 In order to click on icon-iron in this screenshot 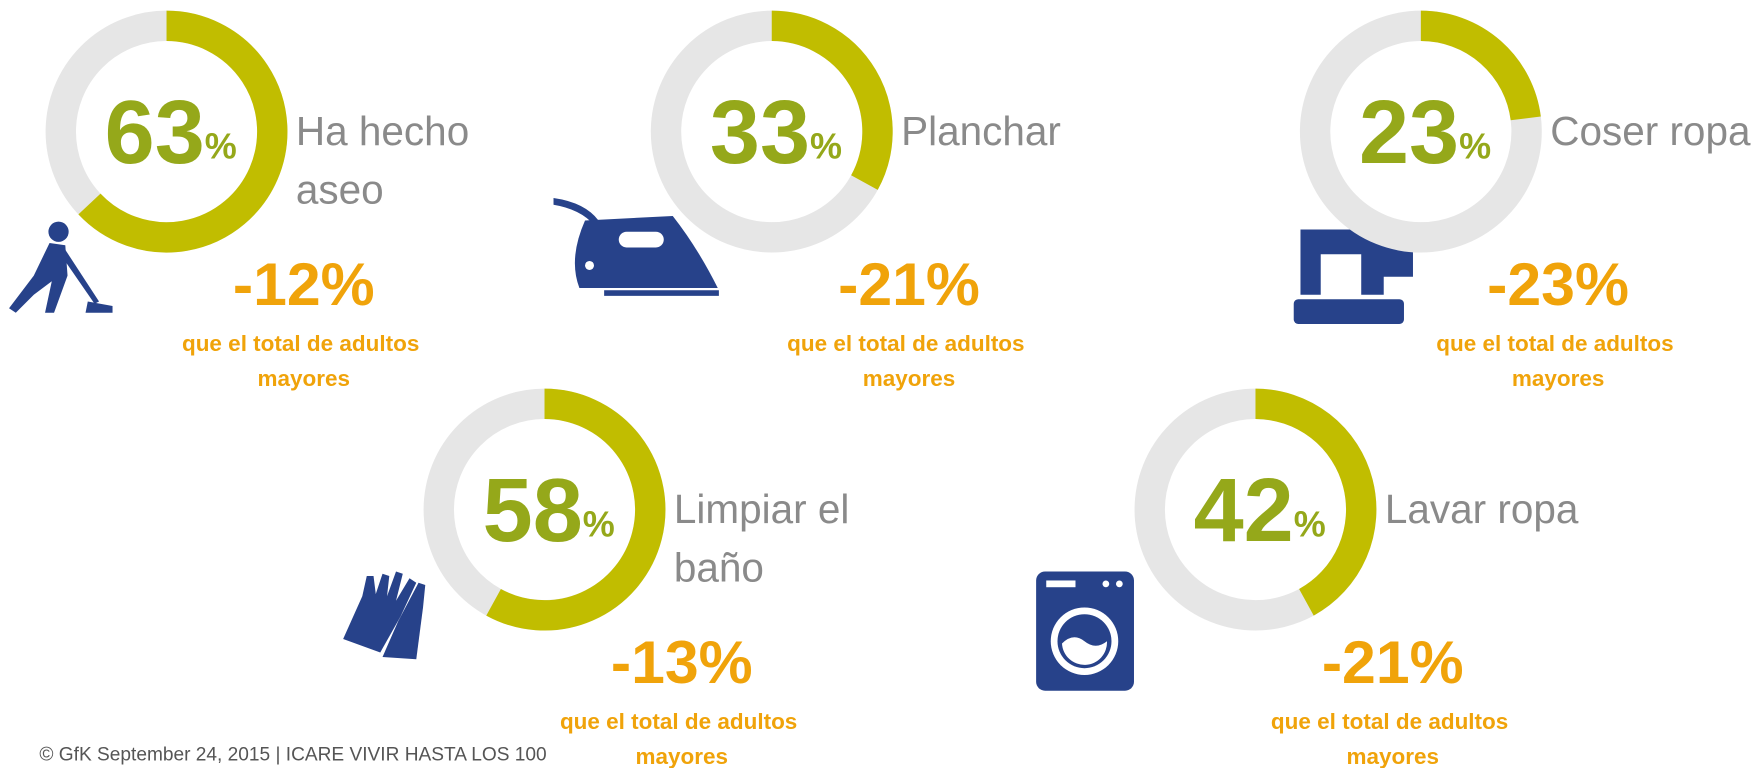, I will do `click(636, 246)`.